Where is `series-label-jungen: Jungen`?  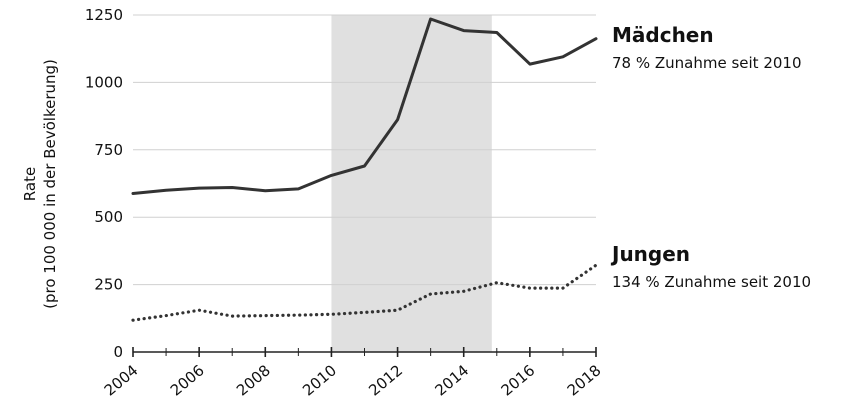
series-label-jungen: Jungen is located at coordinates (650, 254).